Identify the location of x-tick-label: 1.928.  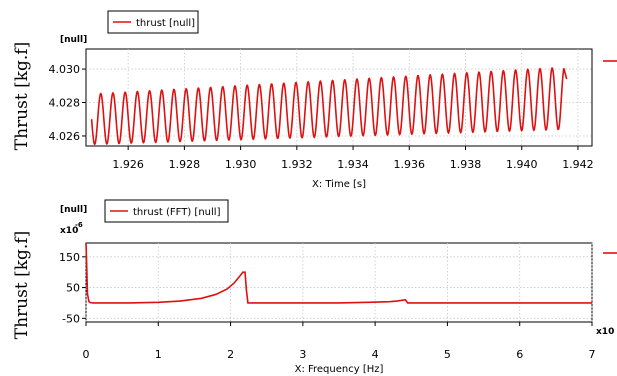
(185, 164).